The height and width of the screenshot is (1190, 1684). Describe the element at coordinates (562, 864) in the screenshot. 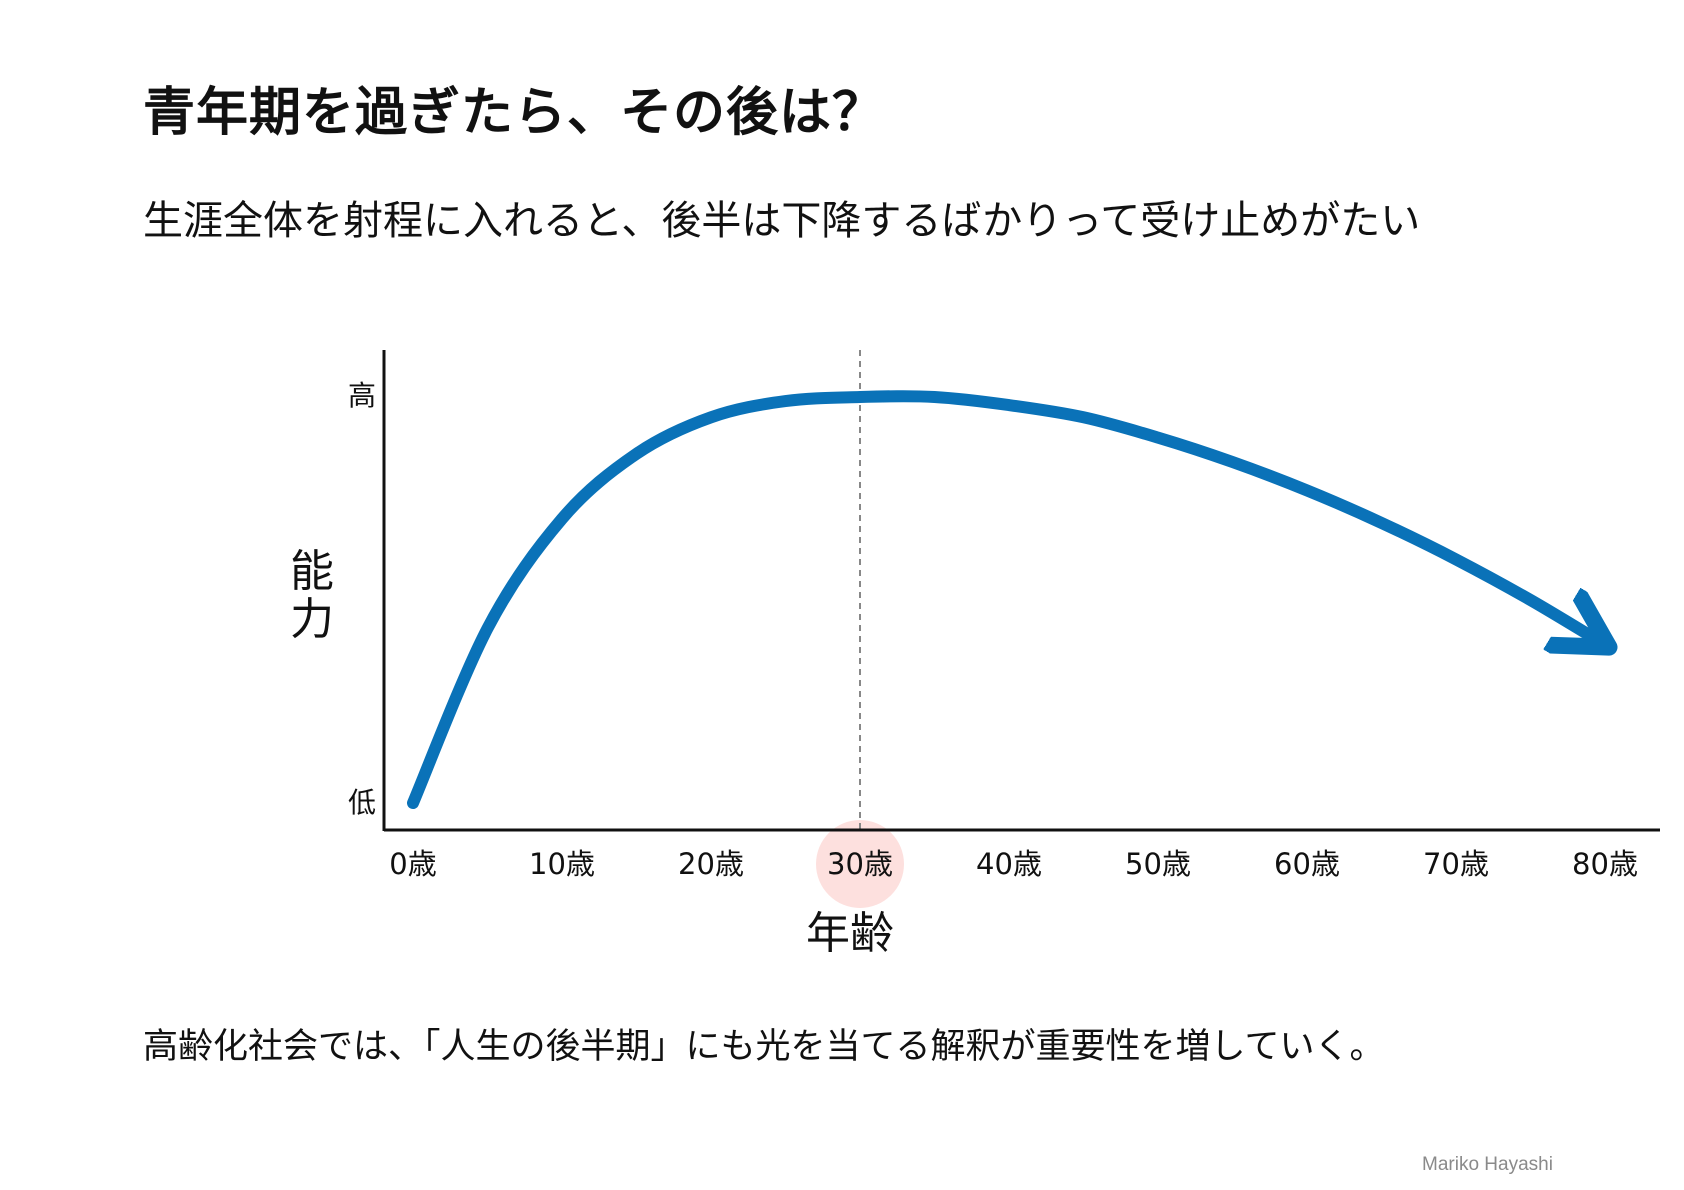

I see `x-tick-label: 10歳` at that location.